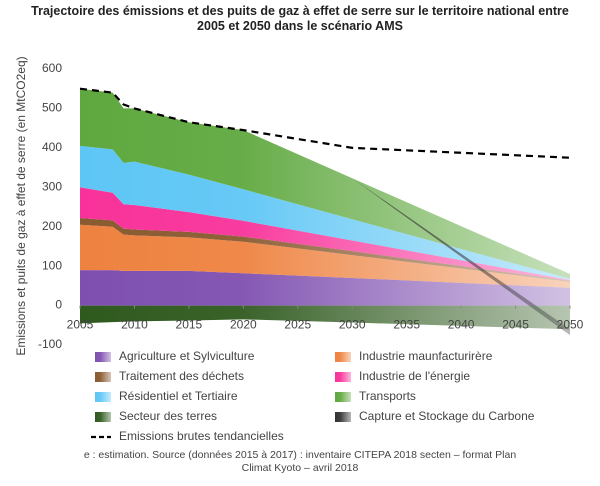 The height and width of the screenshot is (486, 600). What do you see at coordinates (447, 416) in the screenshot?
I see `legend-label: Capture et Stockage du Carbone` at bounding box center [447, 416].